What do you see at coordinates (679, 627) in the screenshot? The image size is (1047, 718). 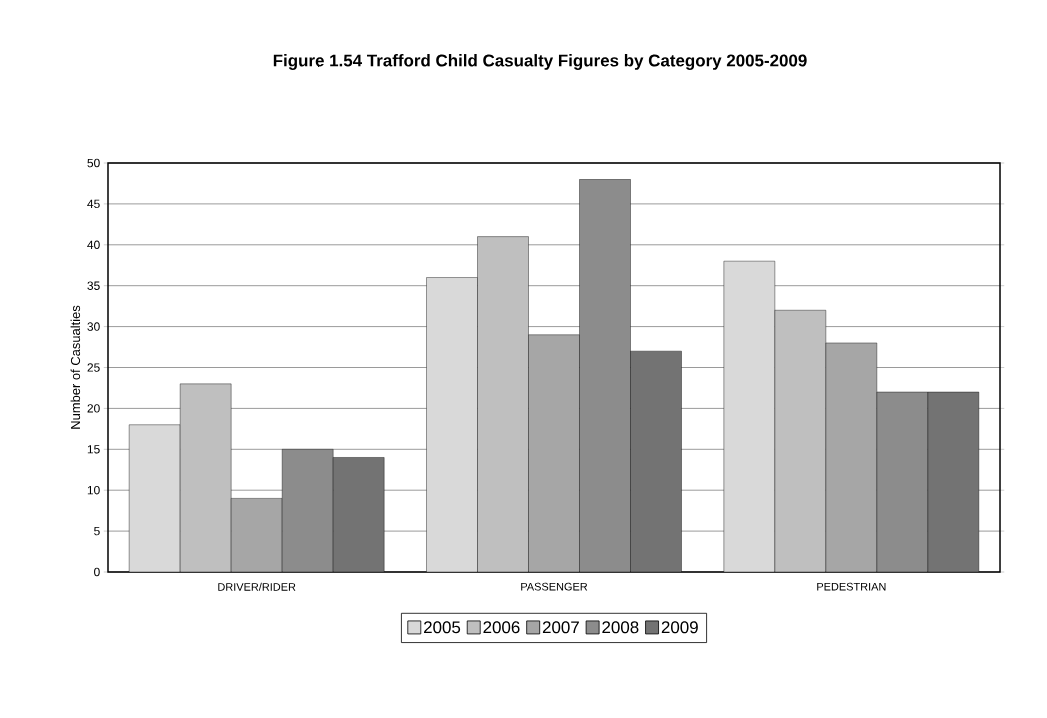 I see `legend-label: 2009` at bounding box center [679, 627].